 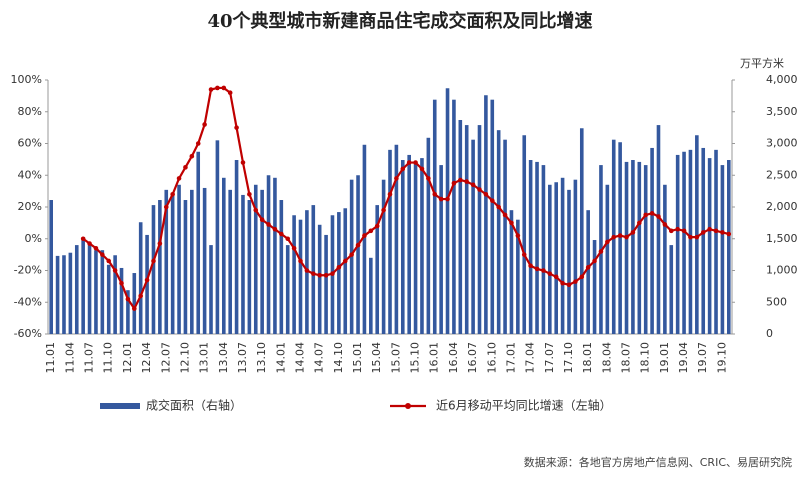 I want to click on x-tick-label: 13.10, so click(x=261, y=358).